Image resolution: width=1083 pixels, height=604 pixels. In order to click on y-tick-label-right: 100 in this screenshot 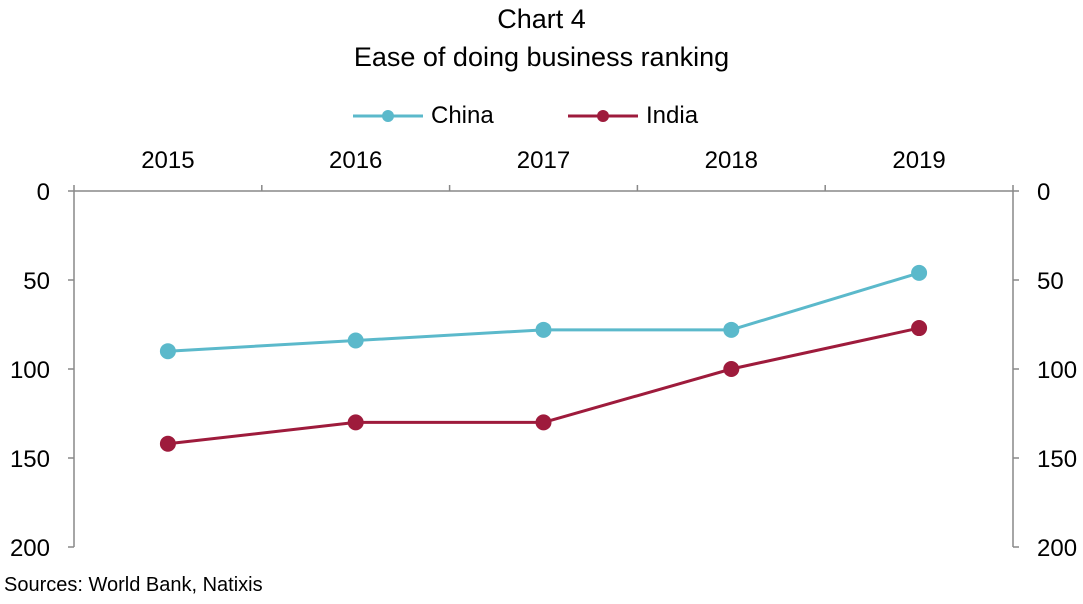, I will do `click(1057, 370)`.